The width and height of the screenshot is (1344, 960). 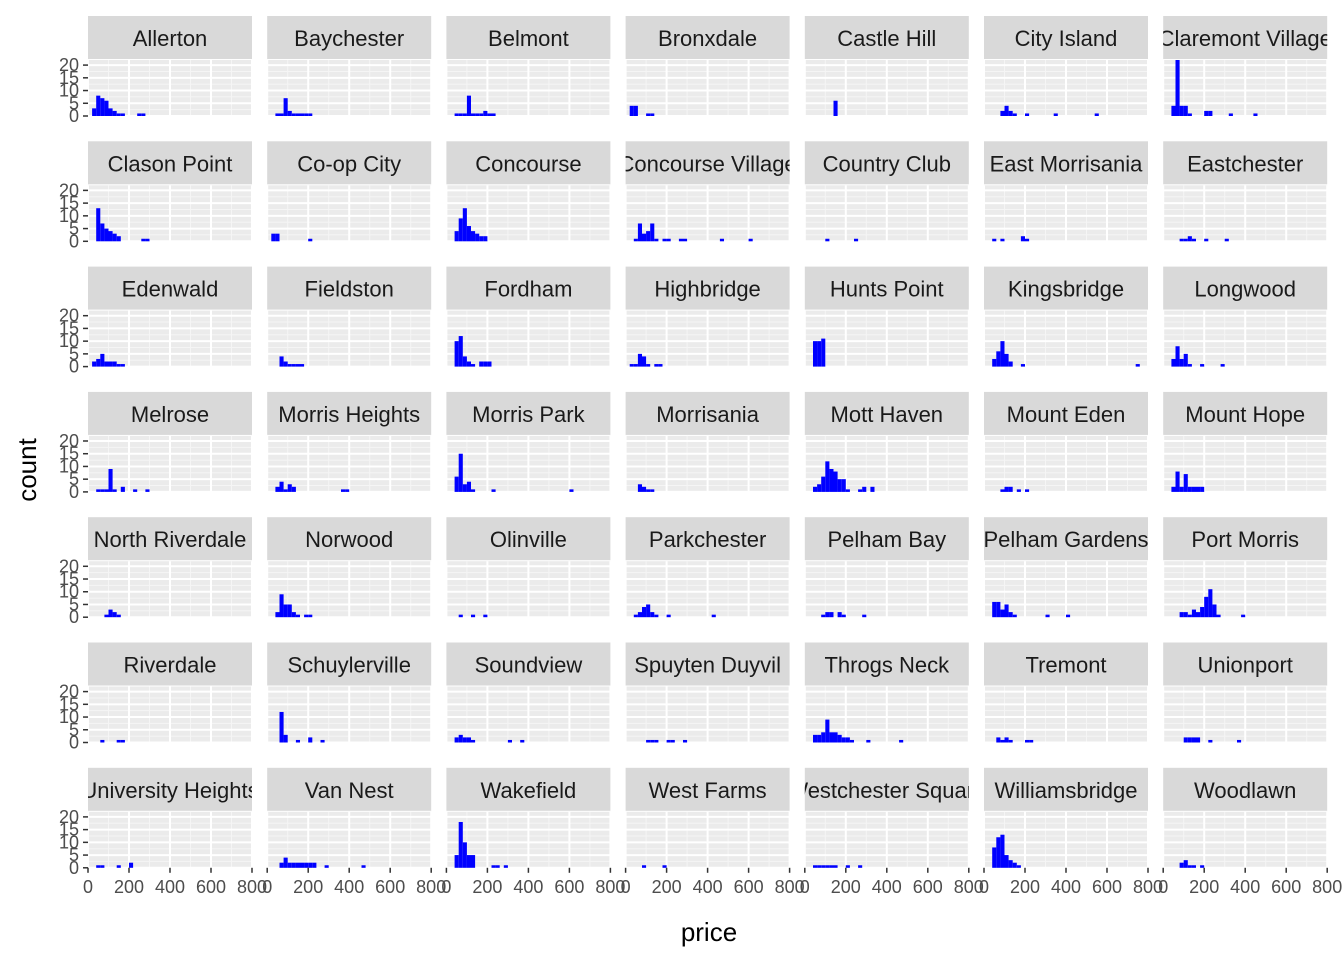 What do you see at coordinates (886, 192) in the screenshot?
I see `facet-panel: Country Club` at bounding box center [886, 192].